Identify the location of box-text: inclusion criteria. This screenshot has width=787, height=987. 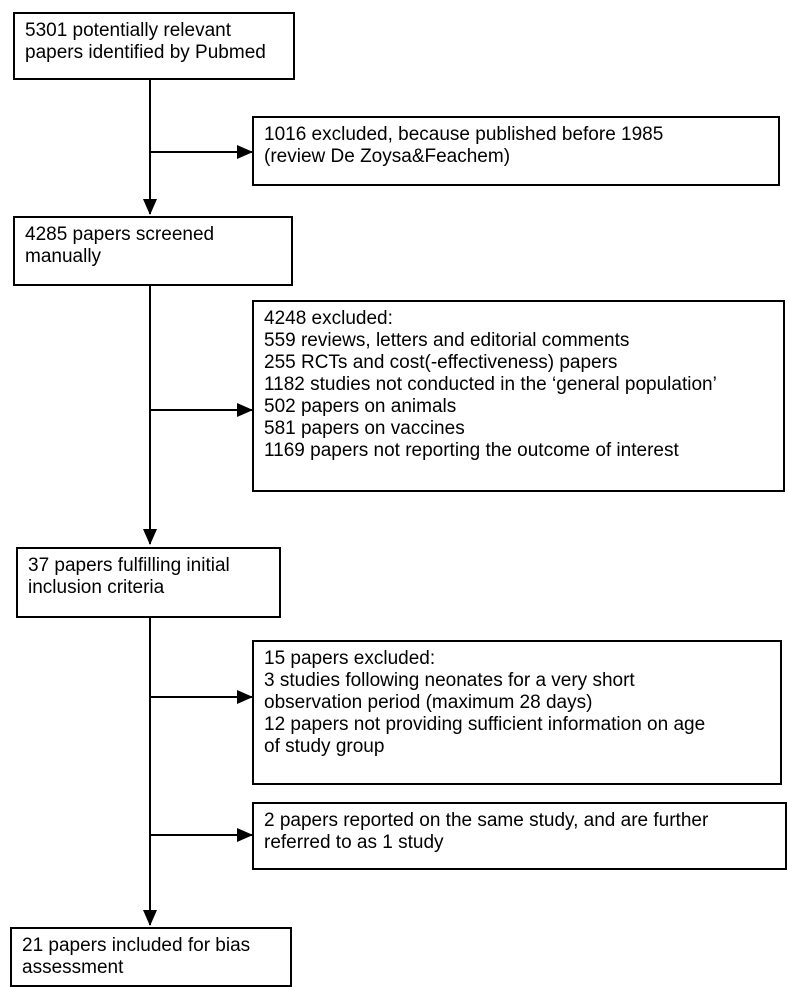
(96, 587).